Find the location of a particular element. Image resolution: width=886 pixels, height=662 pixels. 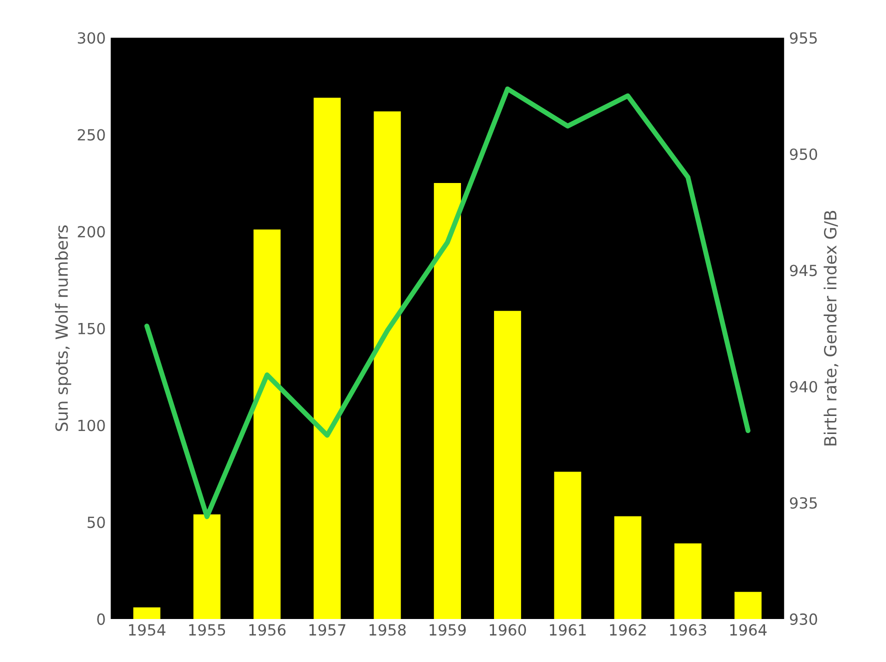

y2-axis-title: Birth rate, Gender index G/B is located at coordinates (831, 328).